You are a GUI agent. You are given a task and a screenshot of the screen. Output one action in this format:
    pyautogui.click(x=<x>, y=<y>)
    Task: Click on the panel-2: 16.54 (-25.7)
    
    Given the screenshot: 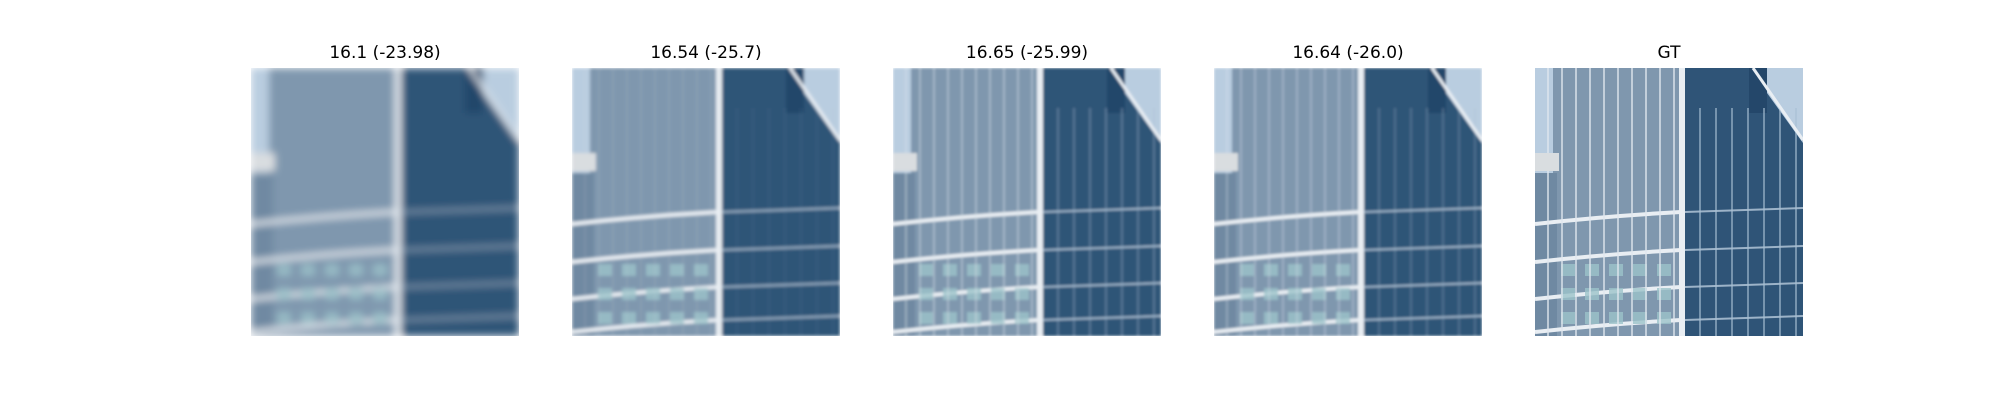 What is the action you would take?
    pyautogui.click(x=706, y=200)
    